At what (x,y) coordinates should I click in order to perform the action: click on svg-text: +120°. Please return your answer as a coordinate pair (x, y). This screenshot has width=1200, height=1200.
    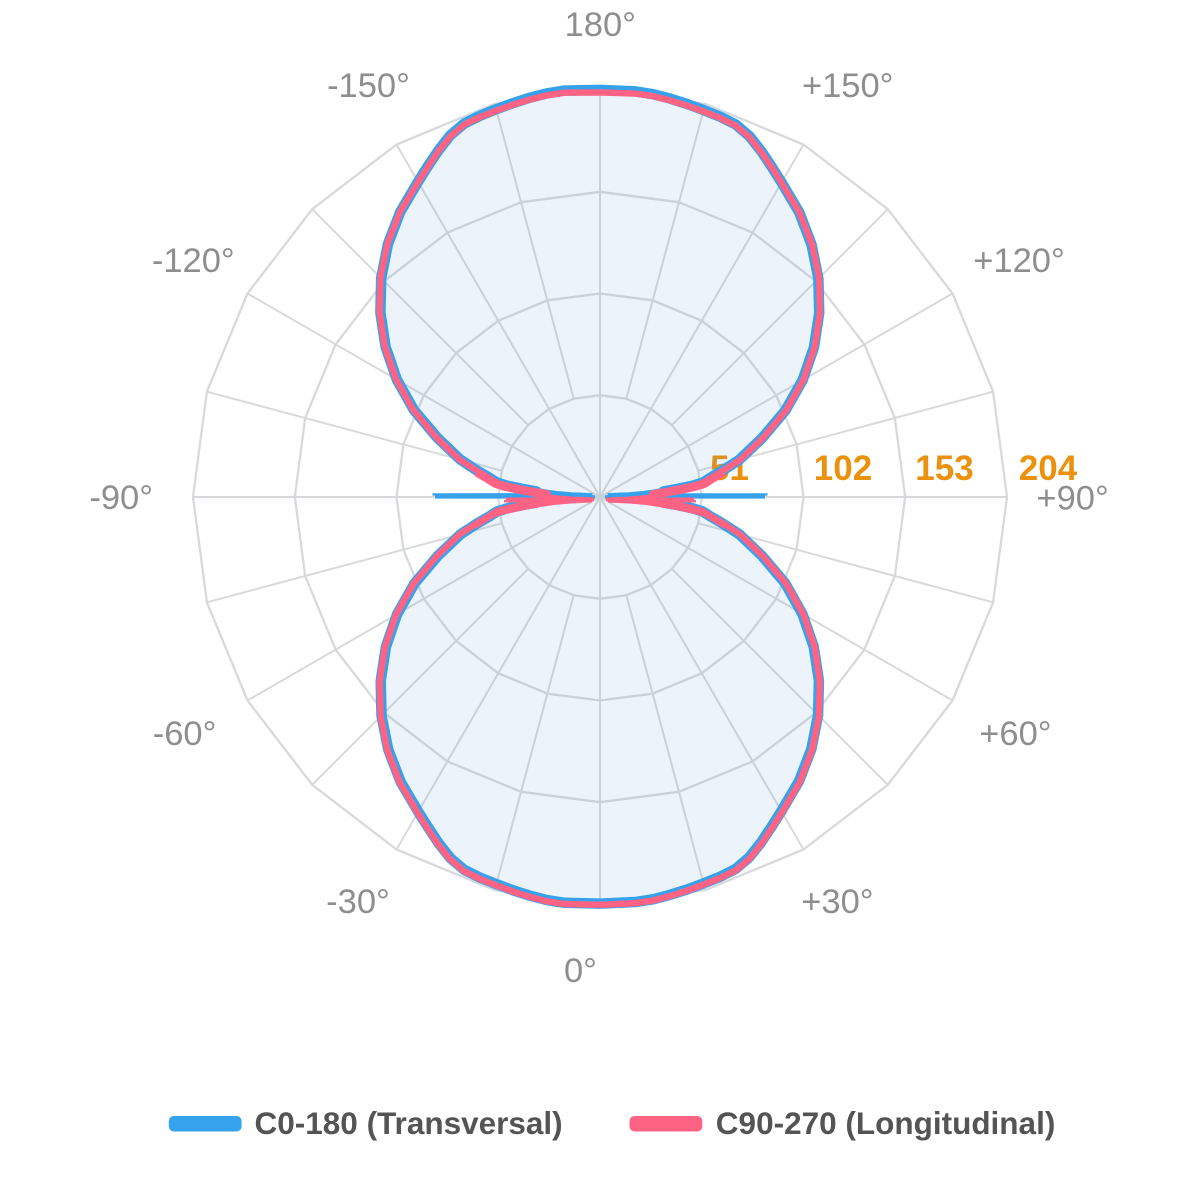
    Looking at the image, I should click on (1019, 261).